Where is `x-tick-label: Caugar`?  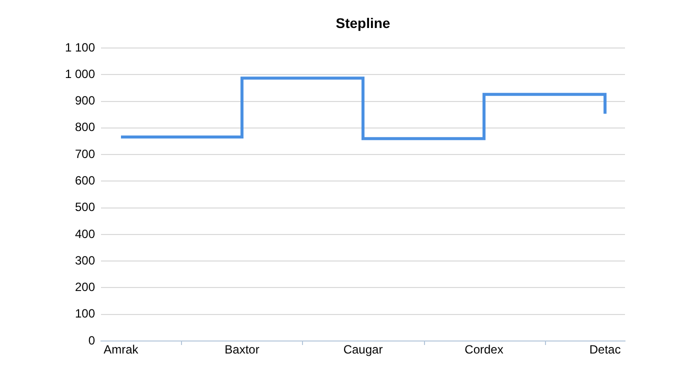 x-tick-label: Caugar is located at coordinates (363, 349).